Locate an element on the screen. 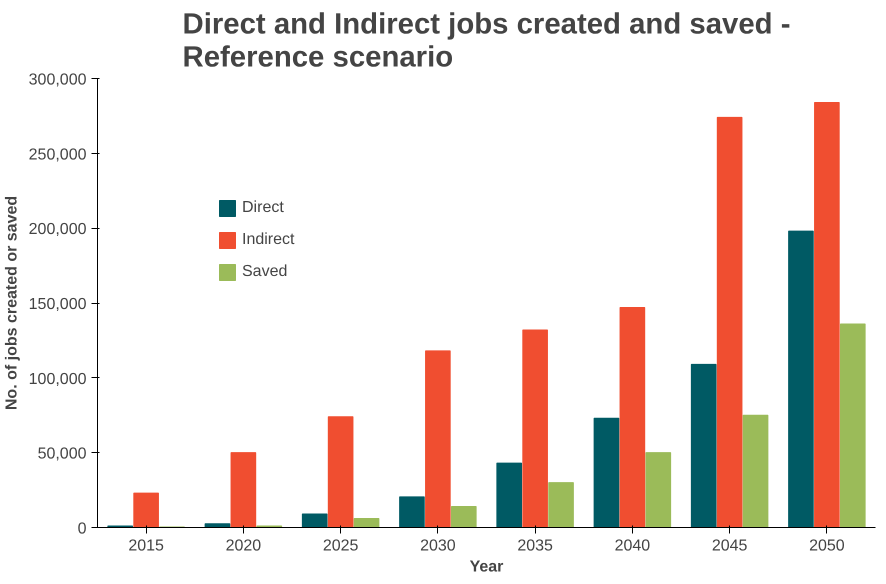 This screenshot has width=886, height=584. legend-label: Indirect is located at coordinates (268, 240).